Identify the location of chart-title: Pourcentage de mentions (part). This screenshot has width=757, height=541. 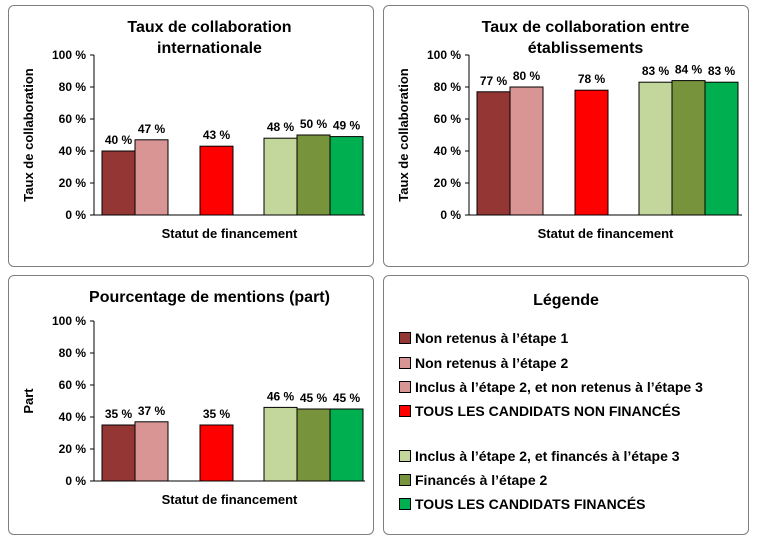
(209, 297).